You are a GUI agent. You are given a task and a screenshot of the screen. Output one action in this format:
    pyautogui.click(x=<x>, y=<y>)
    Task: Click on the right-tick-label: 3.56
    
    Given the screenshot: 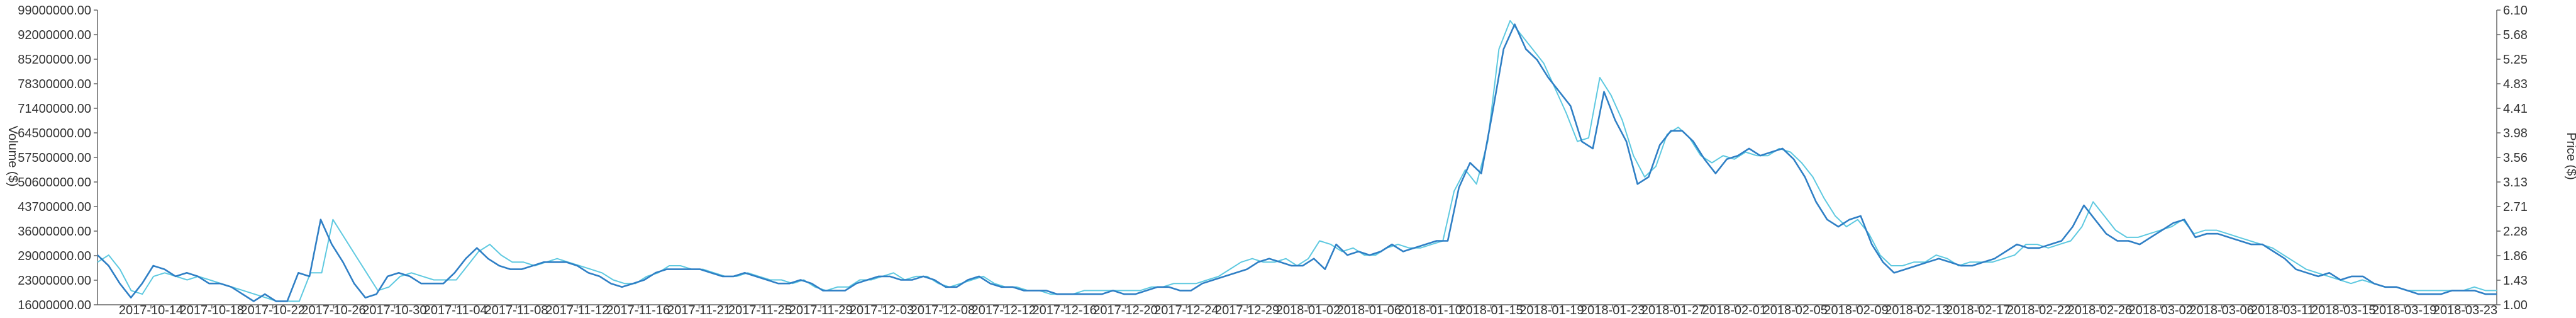 What is the action you would take?
    pyautogui.click(x=2515, y=158)
    